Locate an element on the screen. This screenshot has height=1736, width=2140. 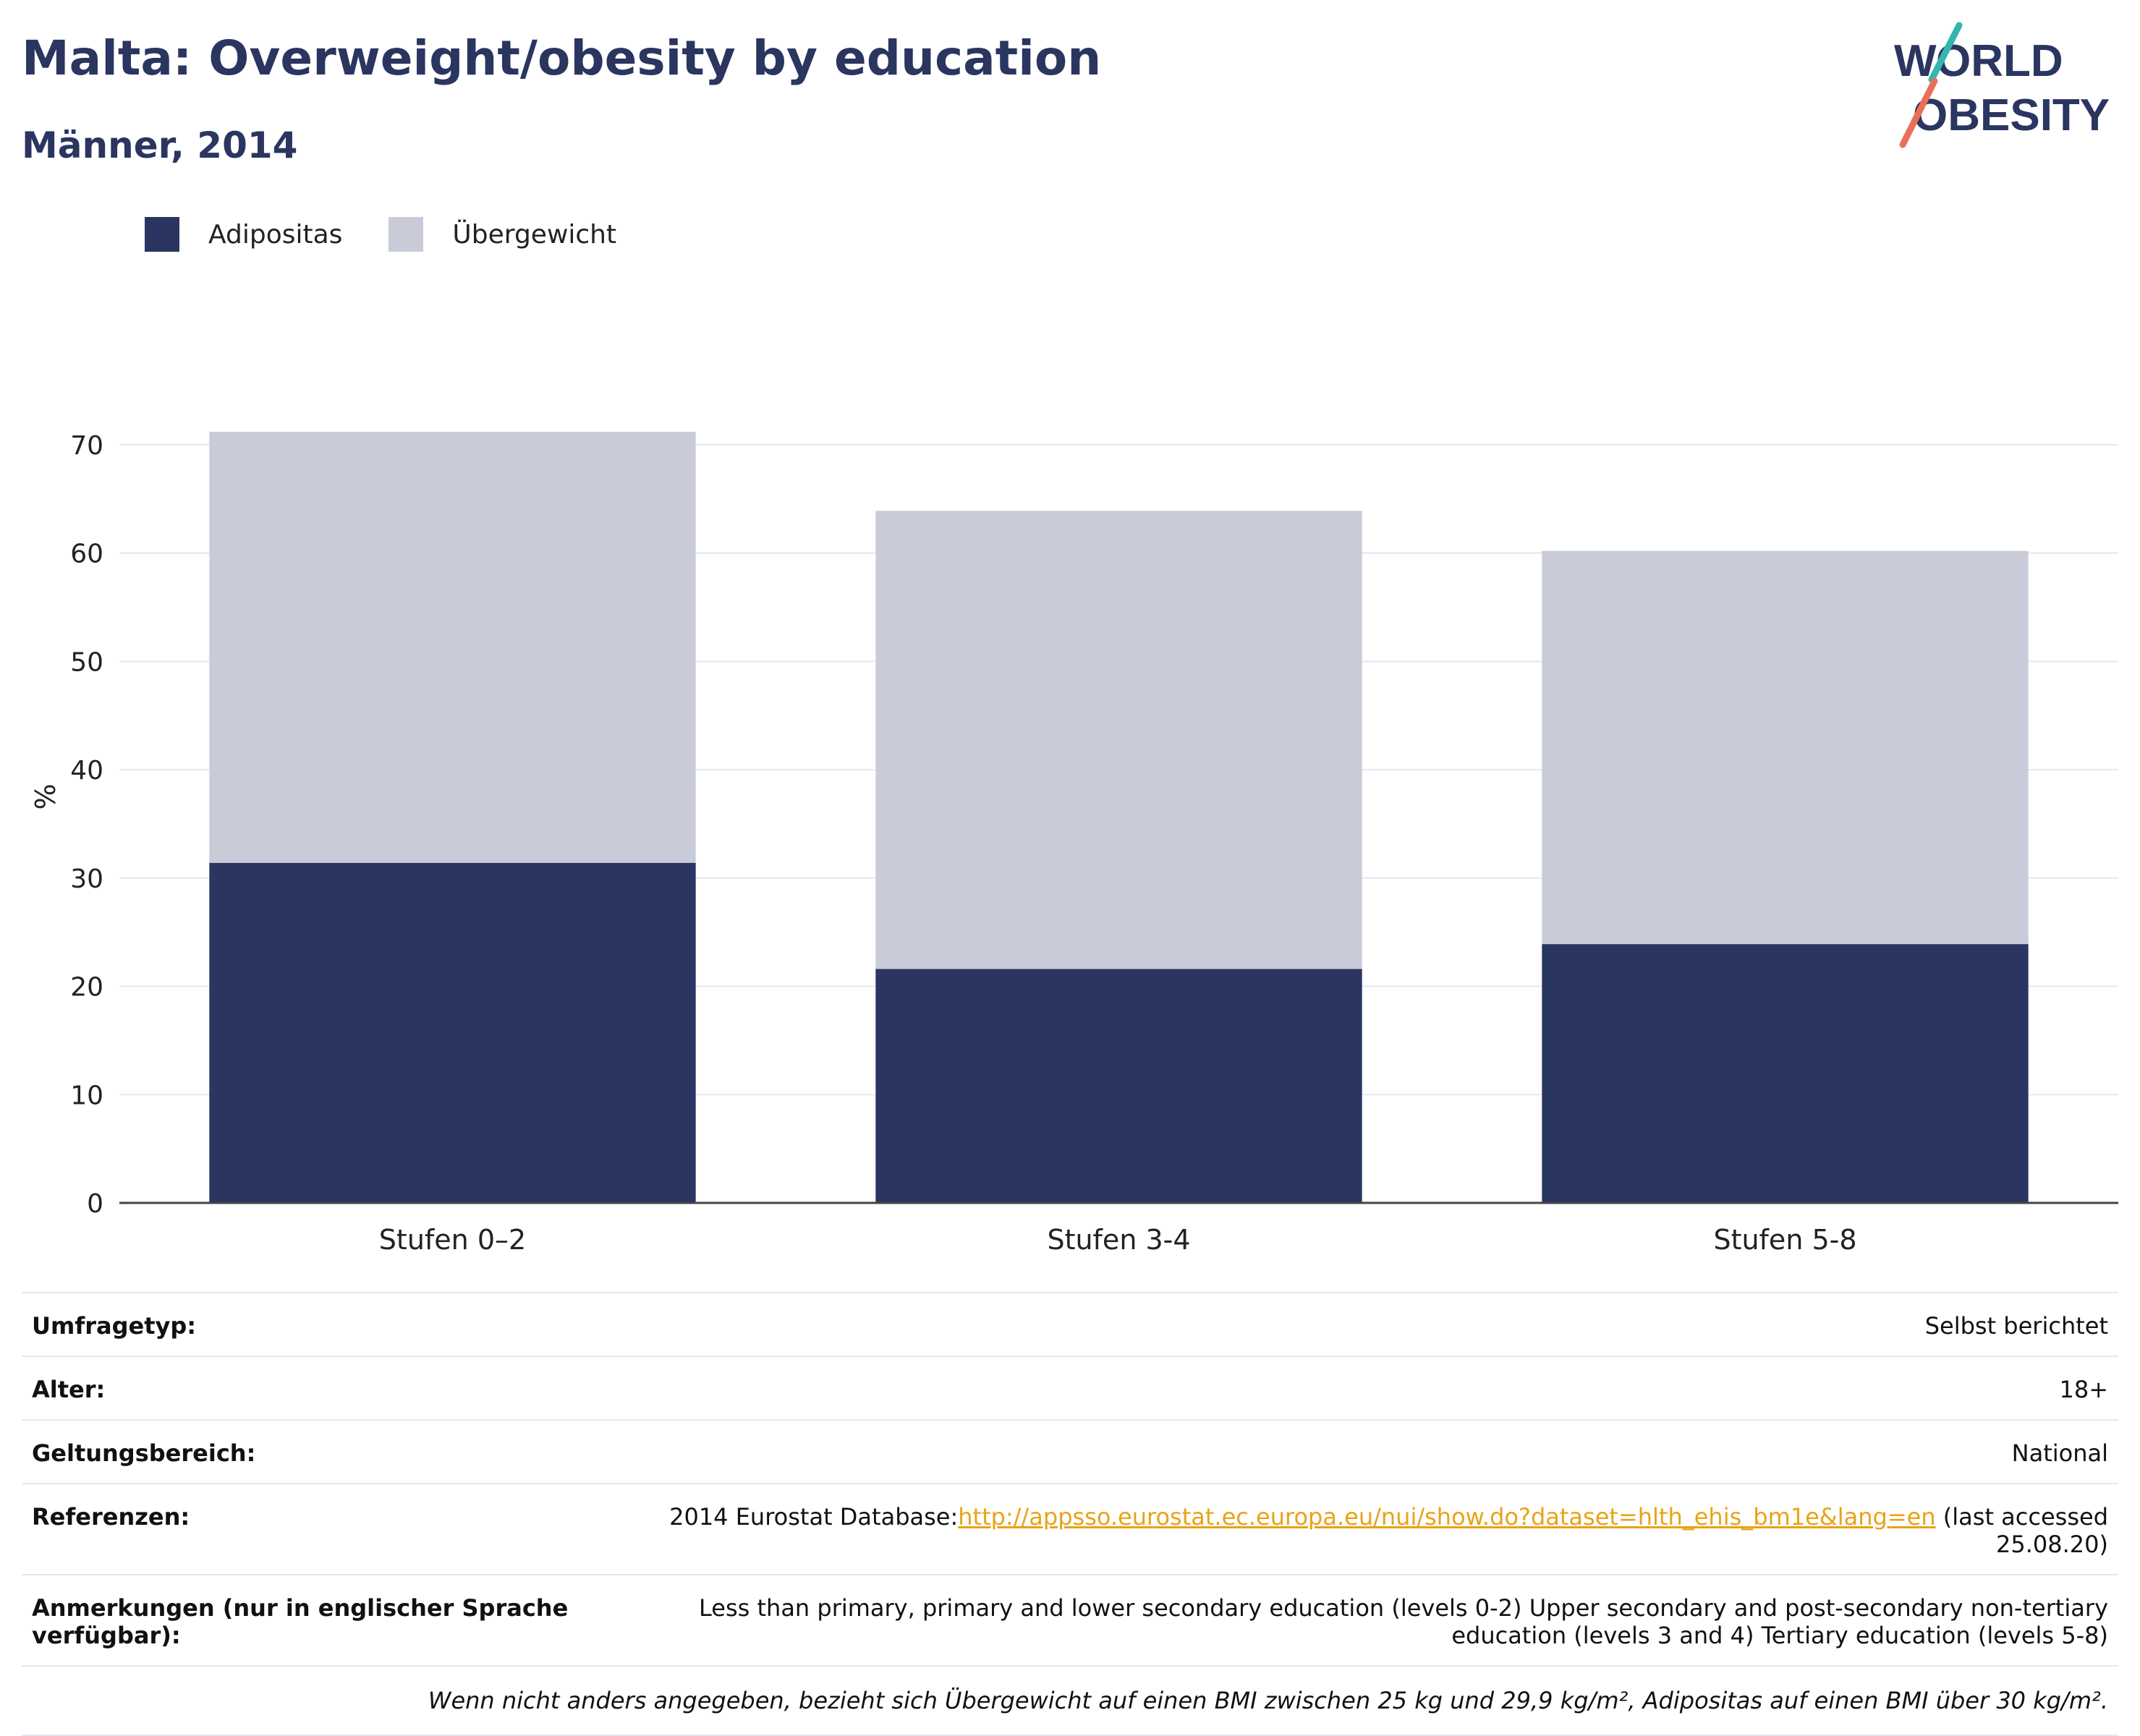
x-tick-label: Stufen 3-4 is located at coordinates (1118, 1240).